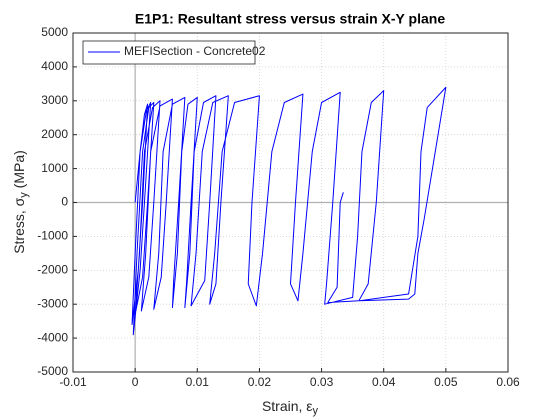  I want to click on y-tick-label: 0, so click(64, 202).